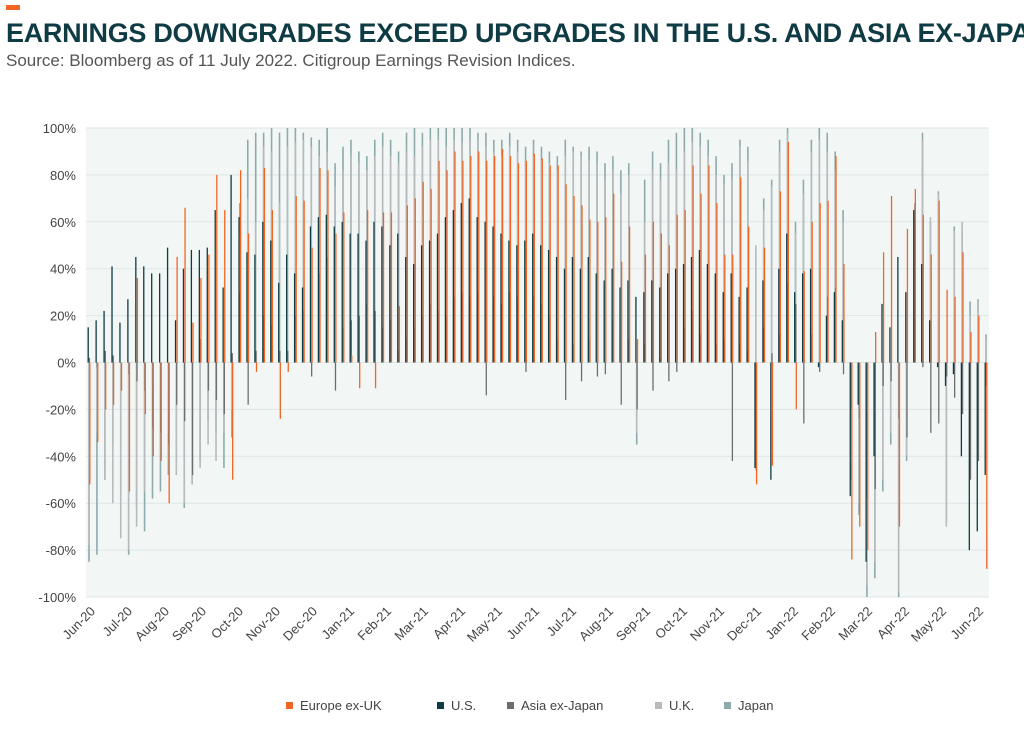 The height and width of the screenshot is (752, 1024). Describe the element at coordinates (189, 624) in the screenshot. I see `x-tick-label: Sep-20` at that location.